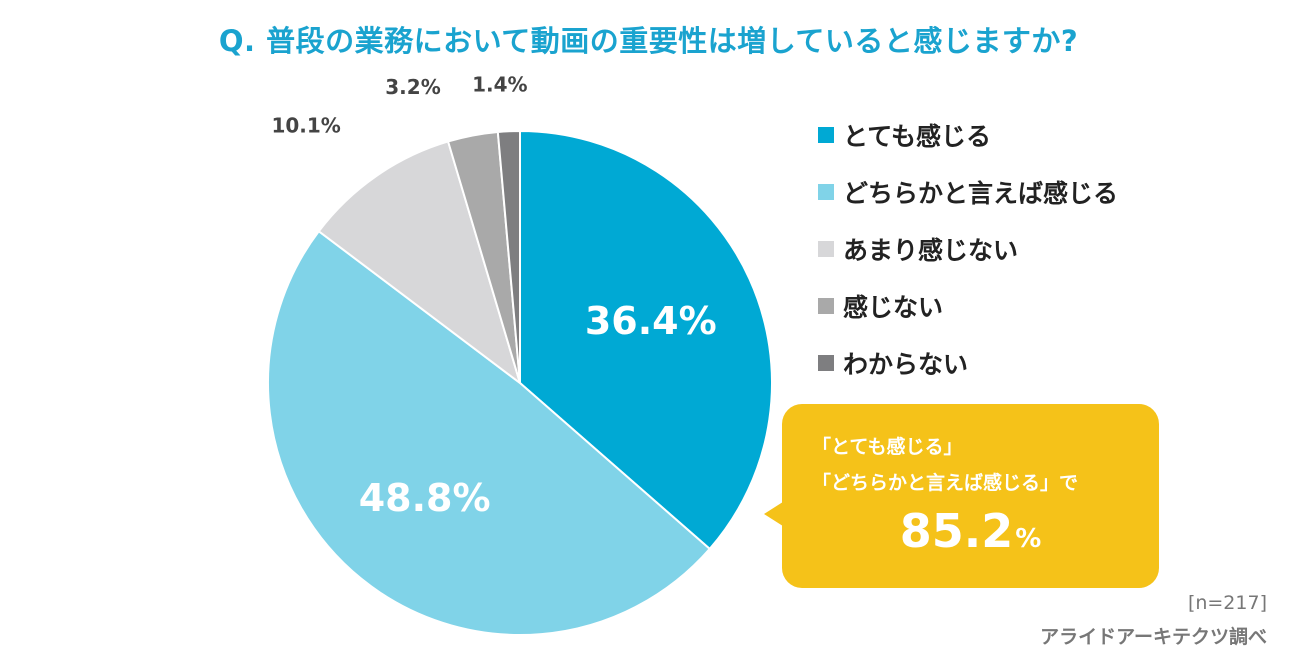  I want to click on legend-item-not-much: あまり感じない, so click(968, 248).